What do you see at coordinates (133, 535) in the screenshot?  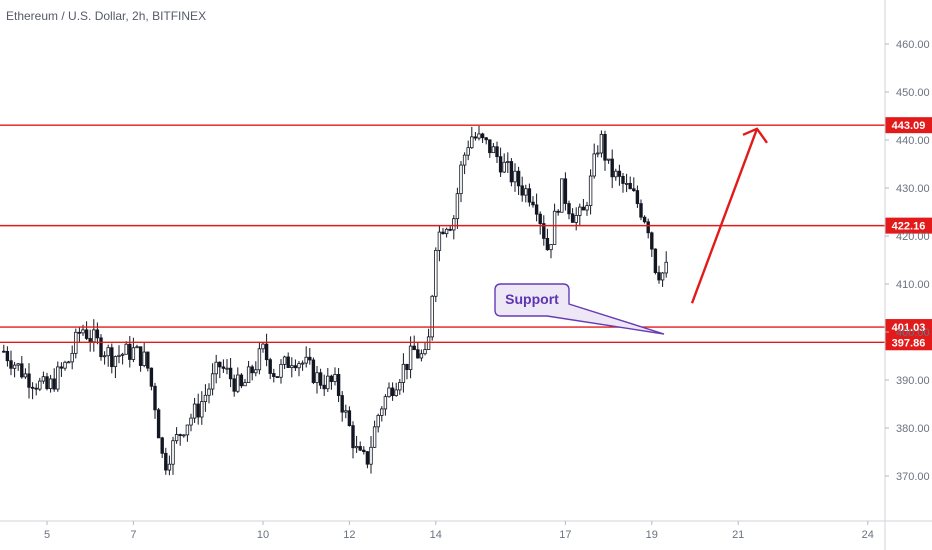 I see `x-tick-label: 7` at bounding box center [133, 535].